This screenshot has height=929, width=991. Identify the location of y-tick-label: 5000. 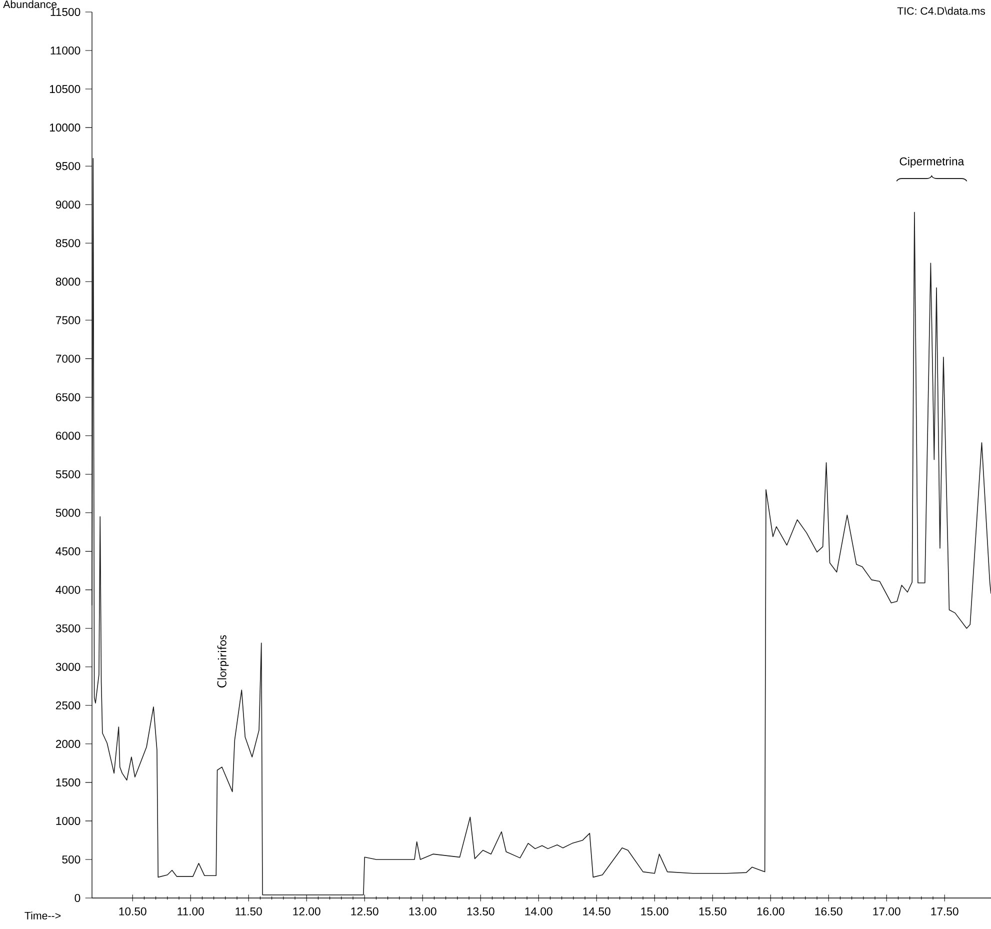
(68, 512).